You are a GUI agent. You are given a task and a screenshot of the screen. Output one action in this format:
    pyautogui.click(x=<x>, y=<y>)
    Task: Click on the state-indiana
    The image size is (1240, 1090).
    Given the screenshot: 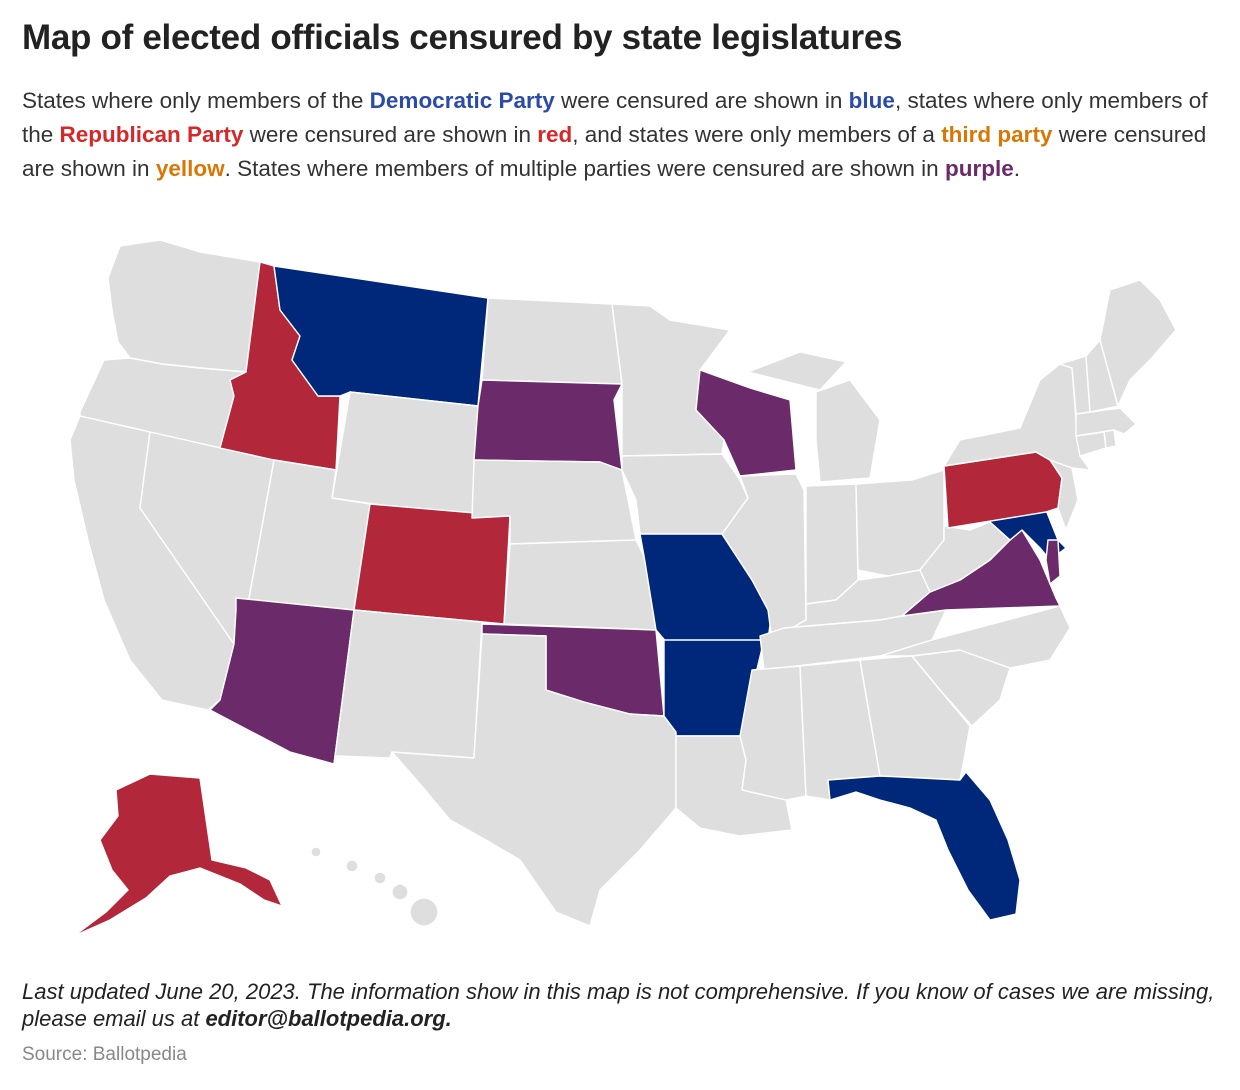 What is the action you would take?
    pyautogui.click(x=832, y=544)
    